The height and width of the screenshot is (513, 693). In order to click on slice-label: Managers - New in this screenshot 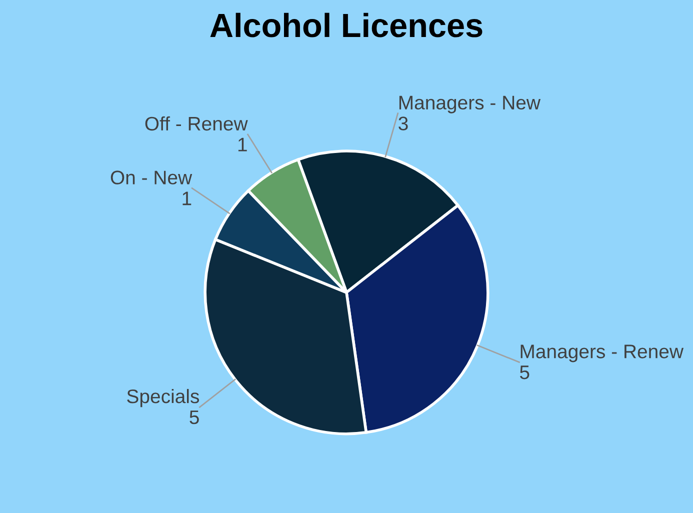, I will do `click(470, 105)`.